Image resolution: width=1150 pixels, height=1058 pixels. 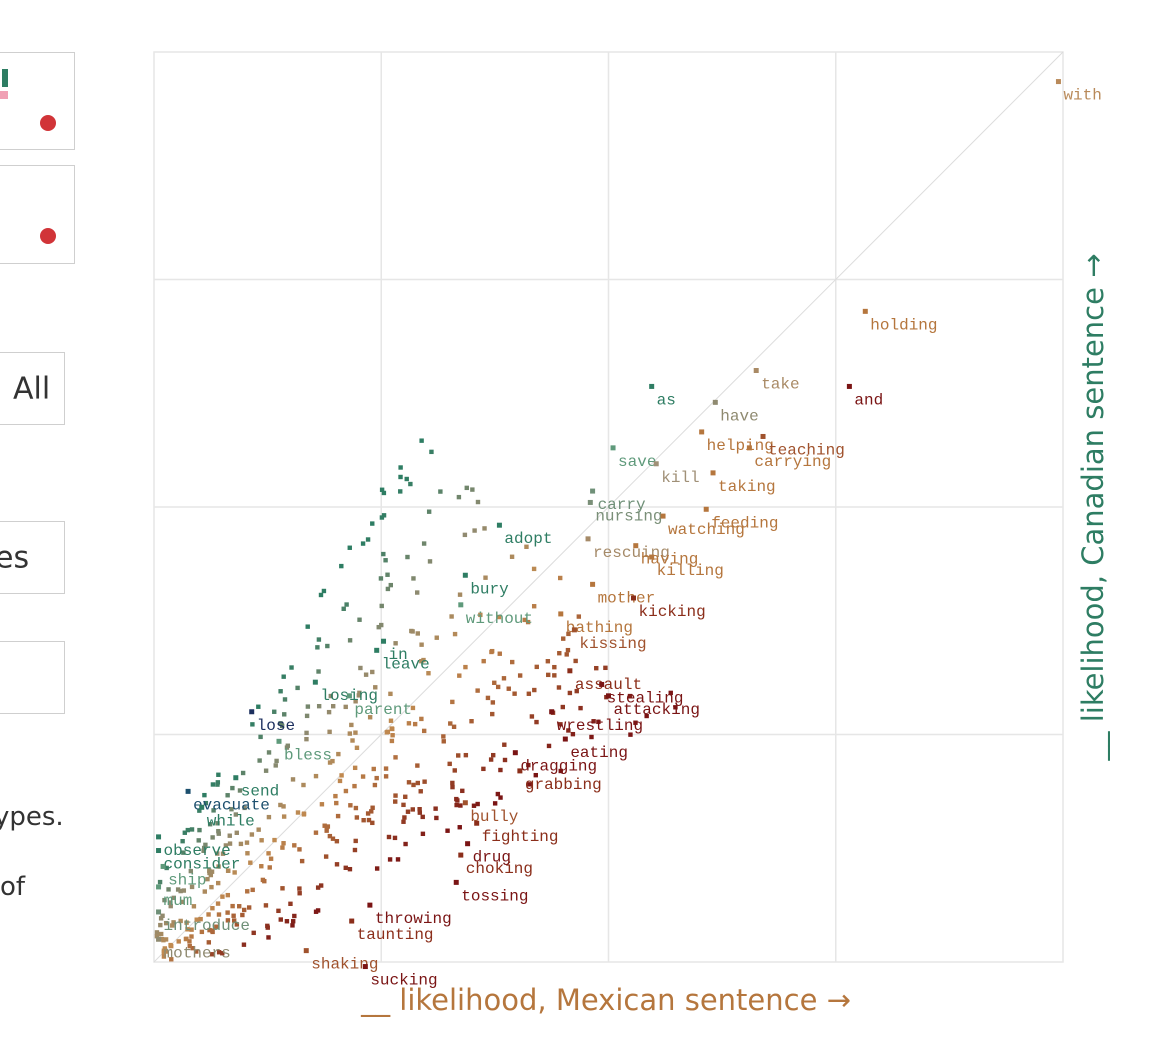 I want to click on empty-button, so click(x=32, y=677).